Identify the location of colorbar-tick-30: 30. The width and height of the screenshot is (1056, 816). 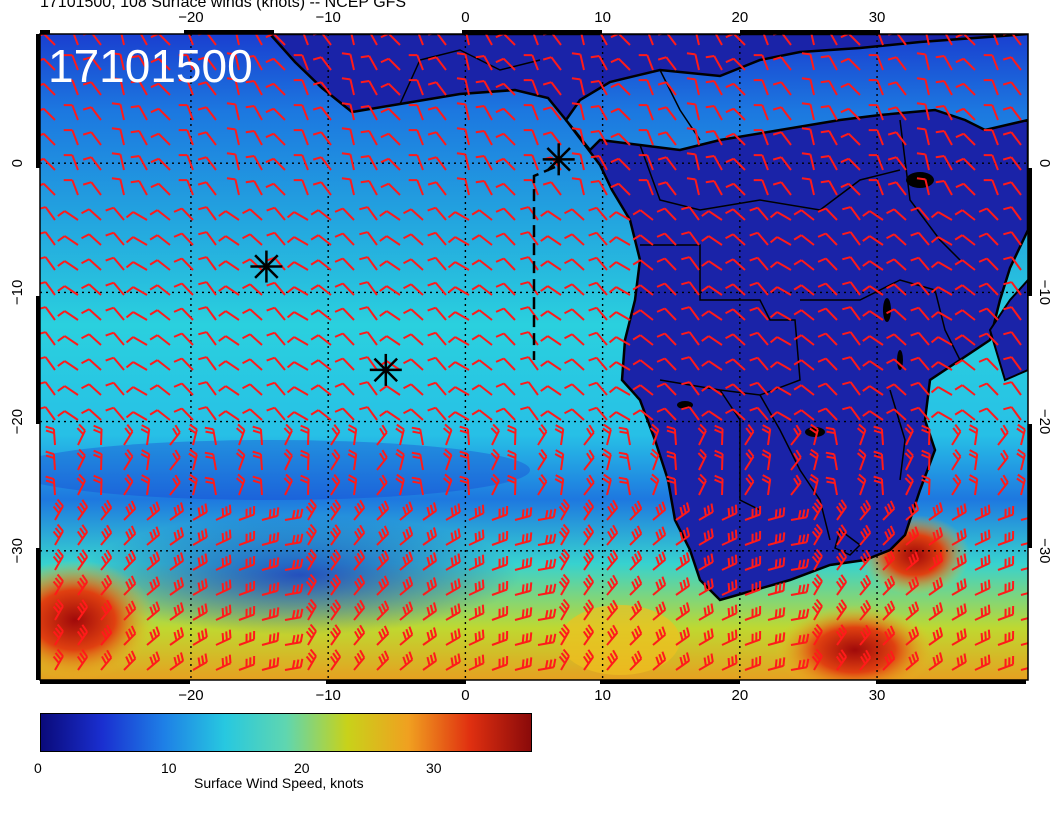
(434, 768).